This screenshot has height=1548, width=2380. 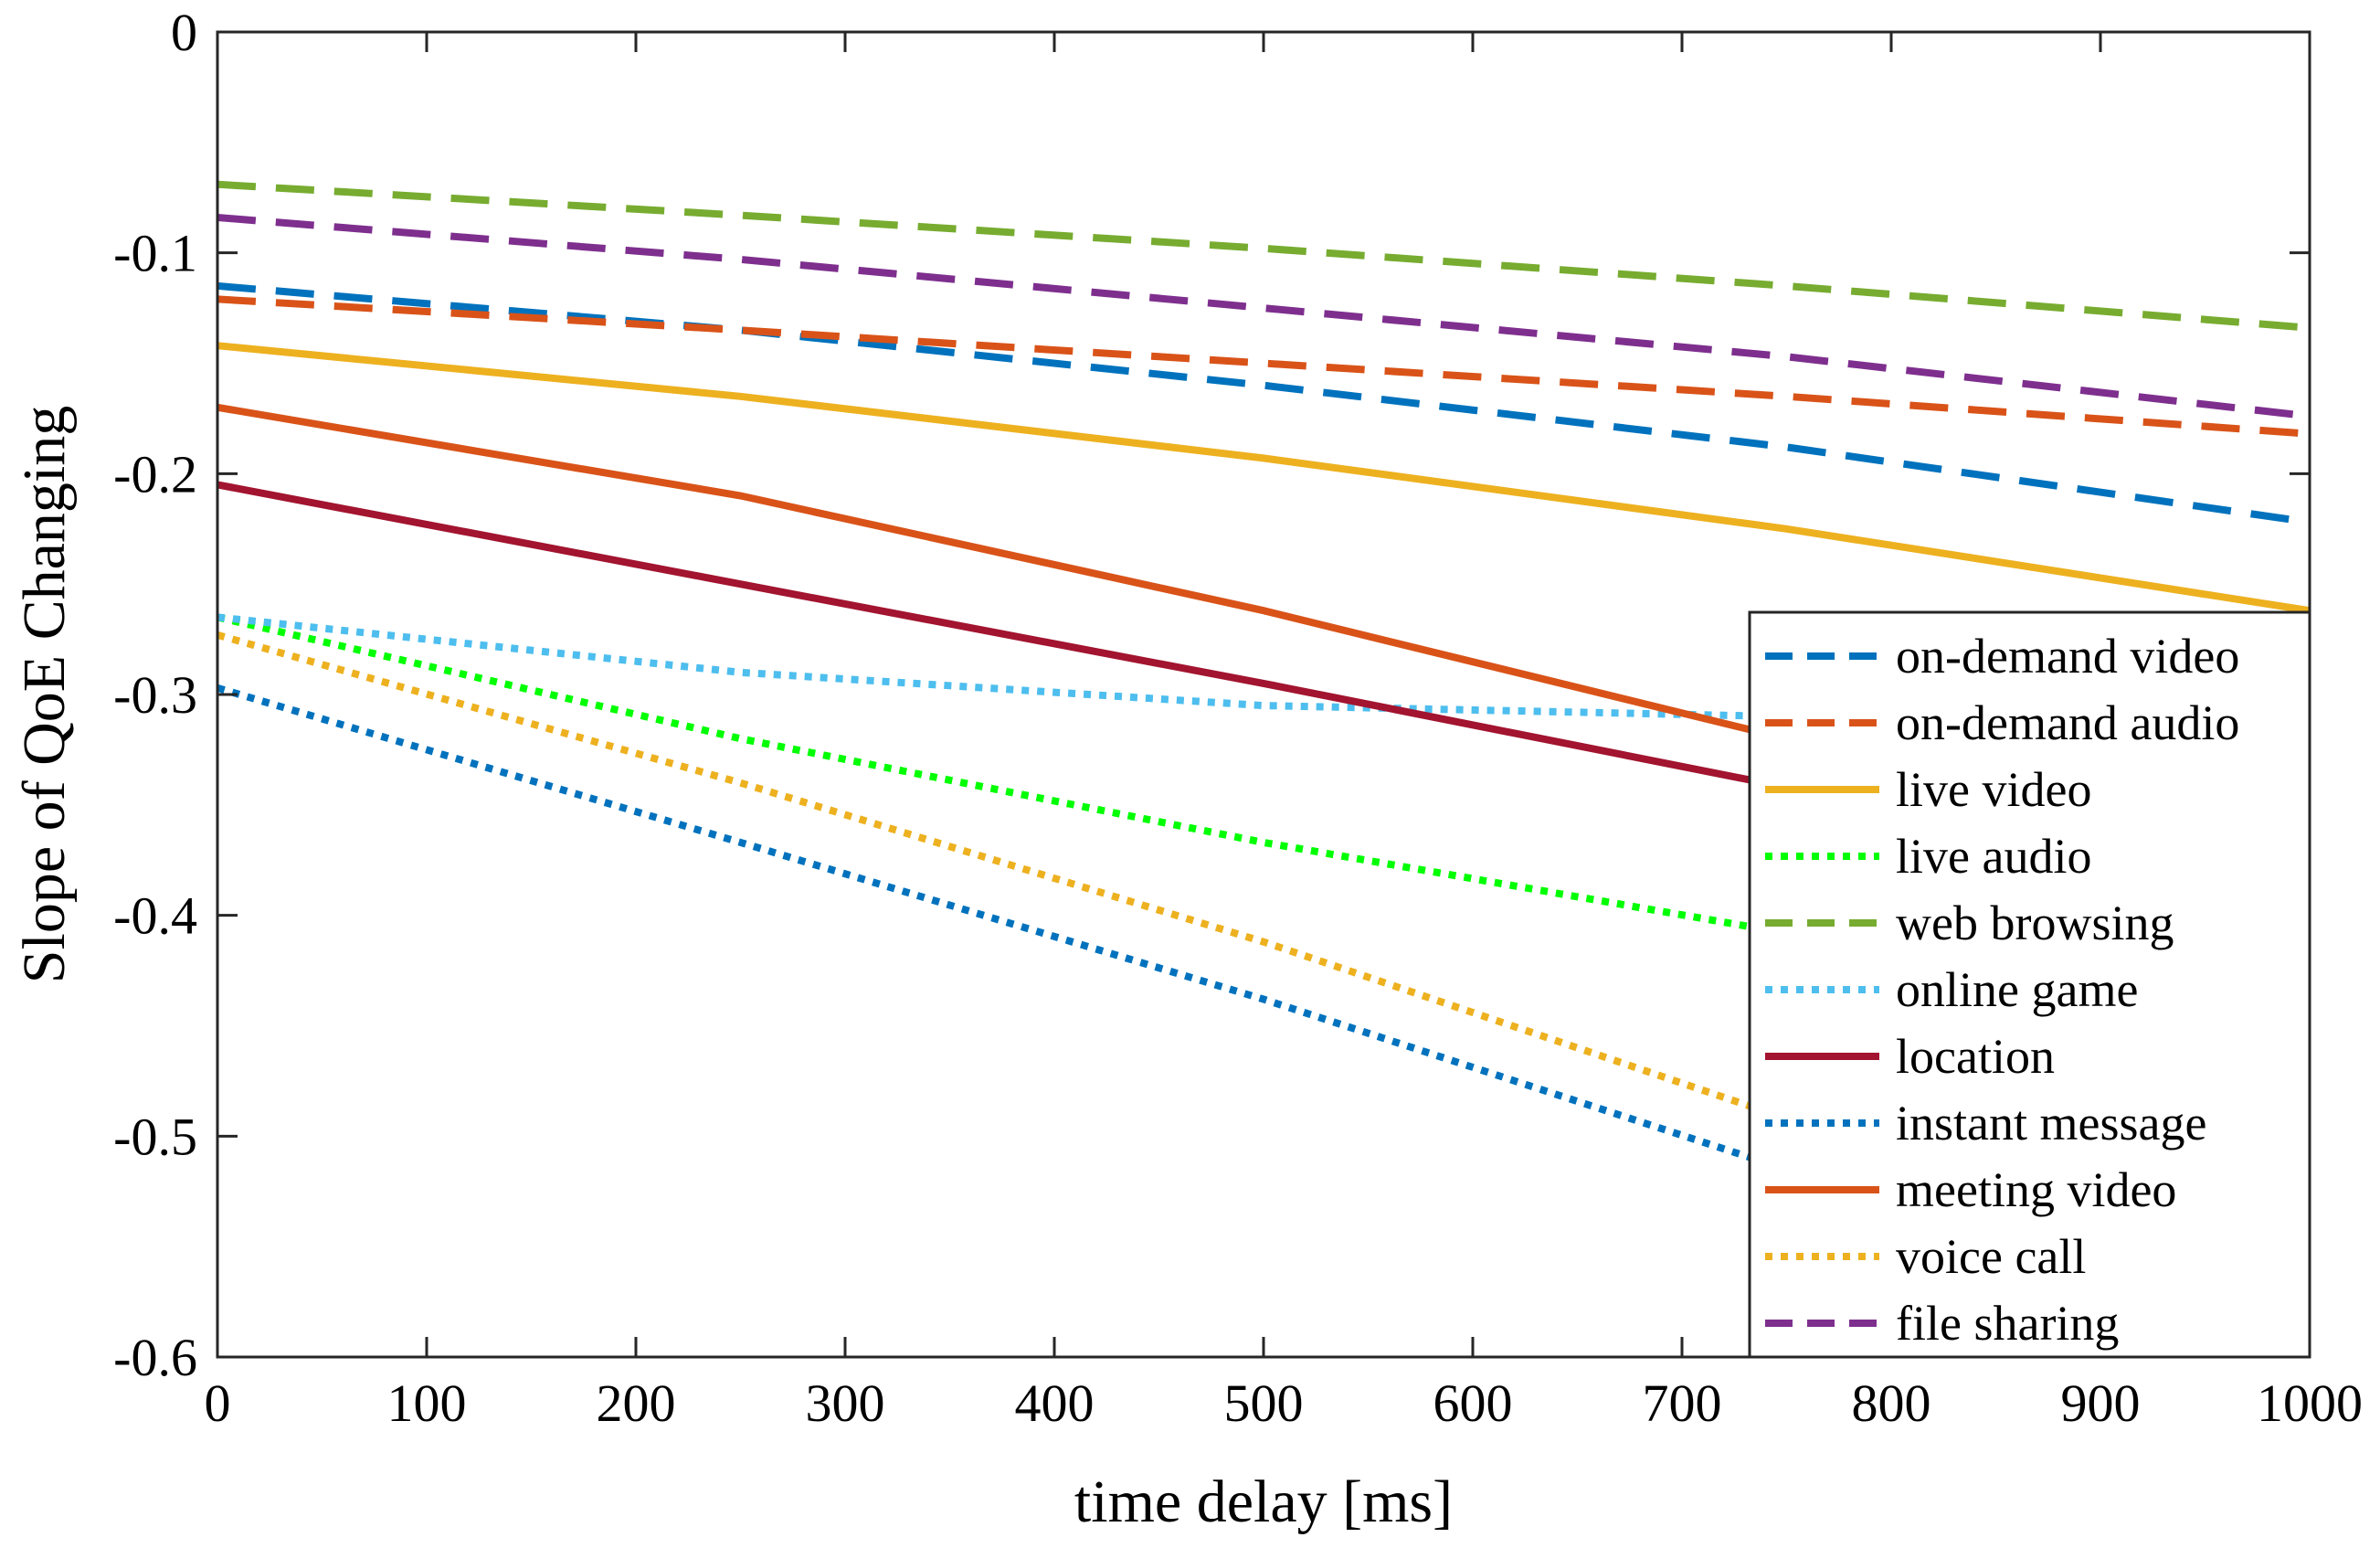 What do you see at coordinates (155, 695) in the screenshot?
I see `y-tick-label: -0.3` at bounding box center [155, 695].